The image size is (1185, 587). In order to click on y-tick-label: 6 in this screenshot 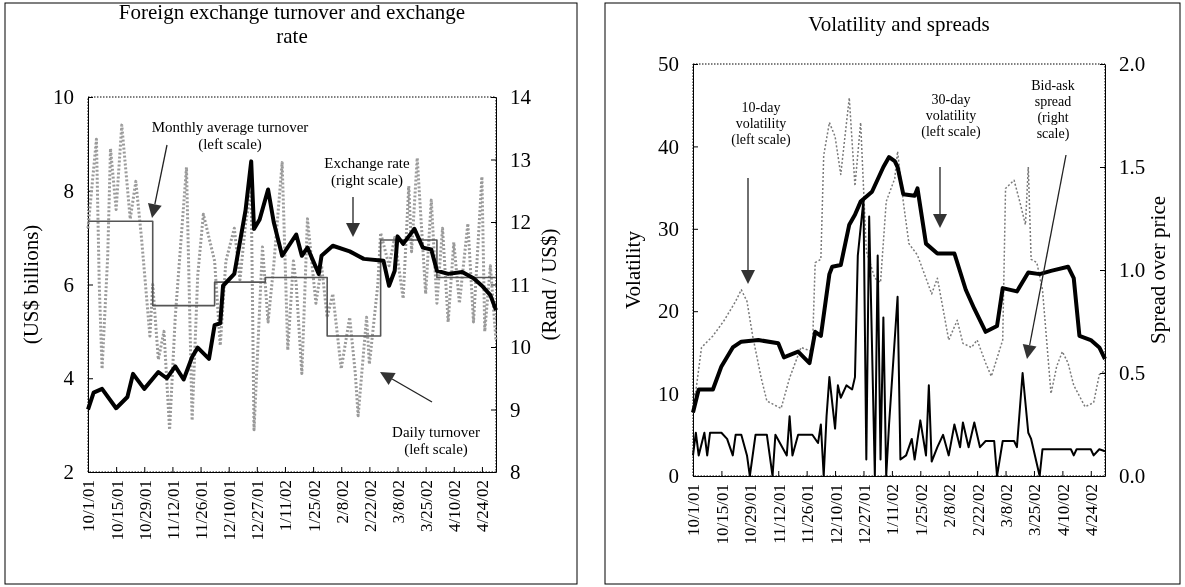, I will do `click(68, 284)`.